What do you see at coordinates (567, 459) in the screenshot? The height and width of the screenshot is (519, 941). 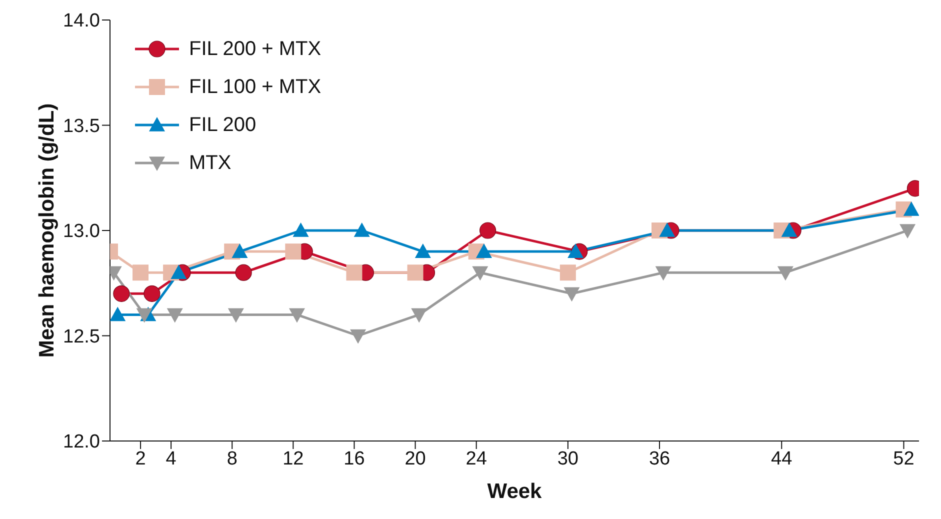 I see `x-tick-label: 30` at bounding box center [567, 459].